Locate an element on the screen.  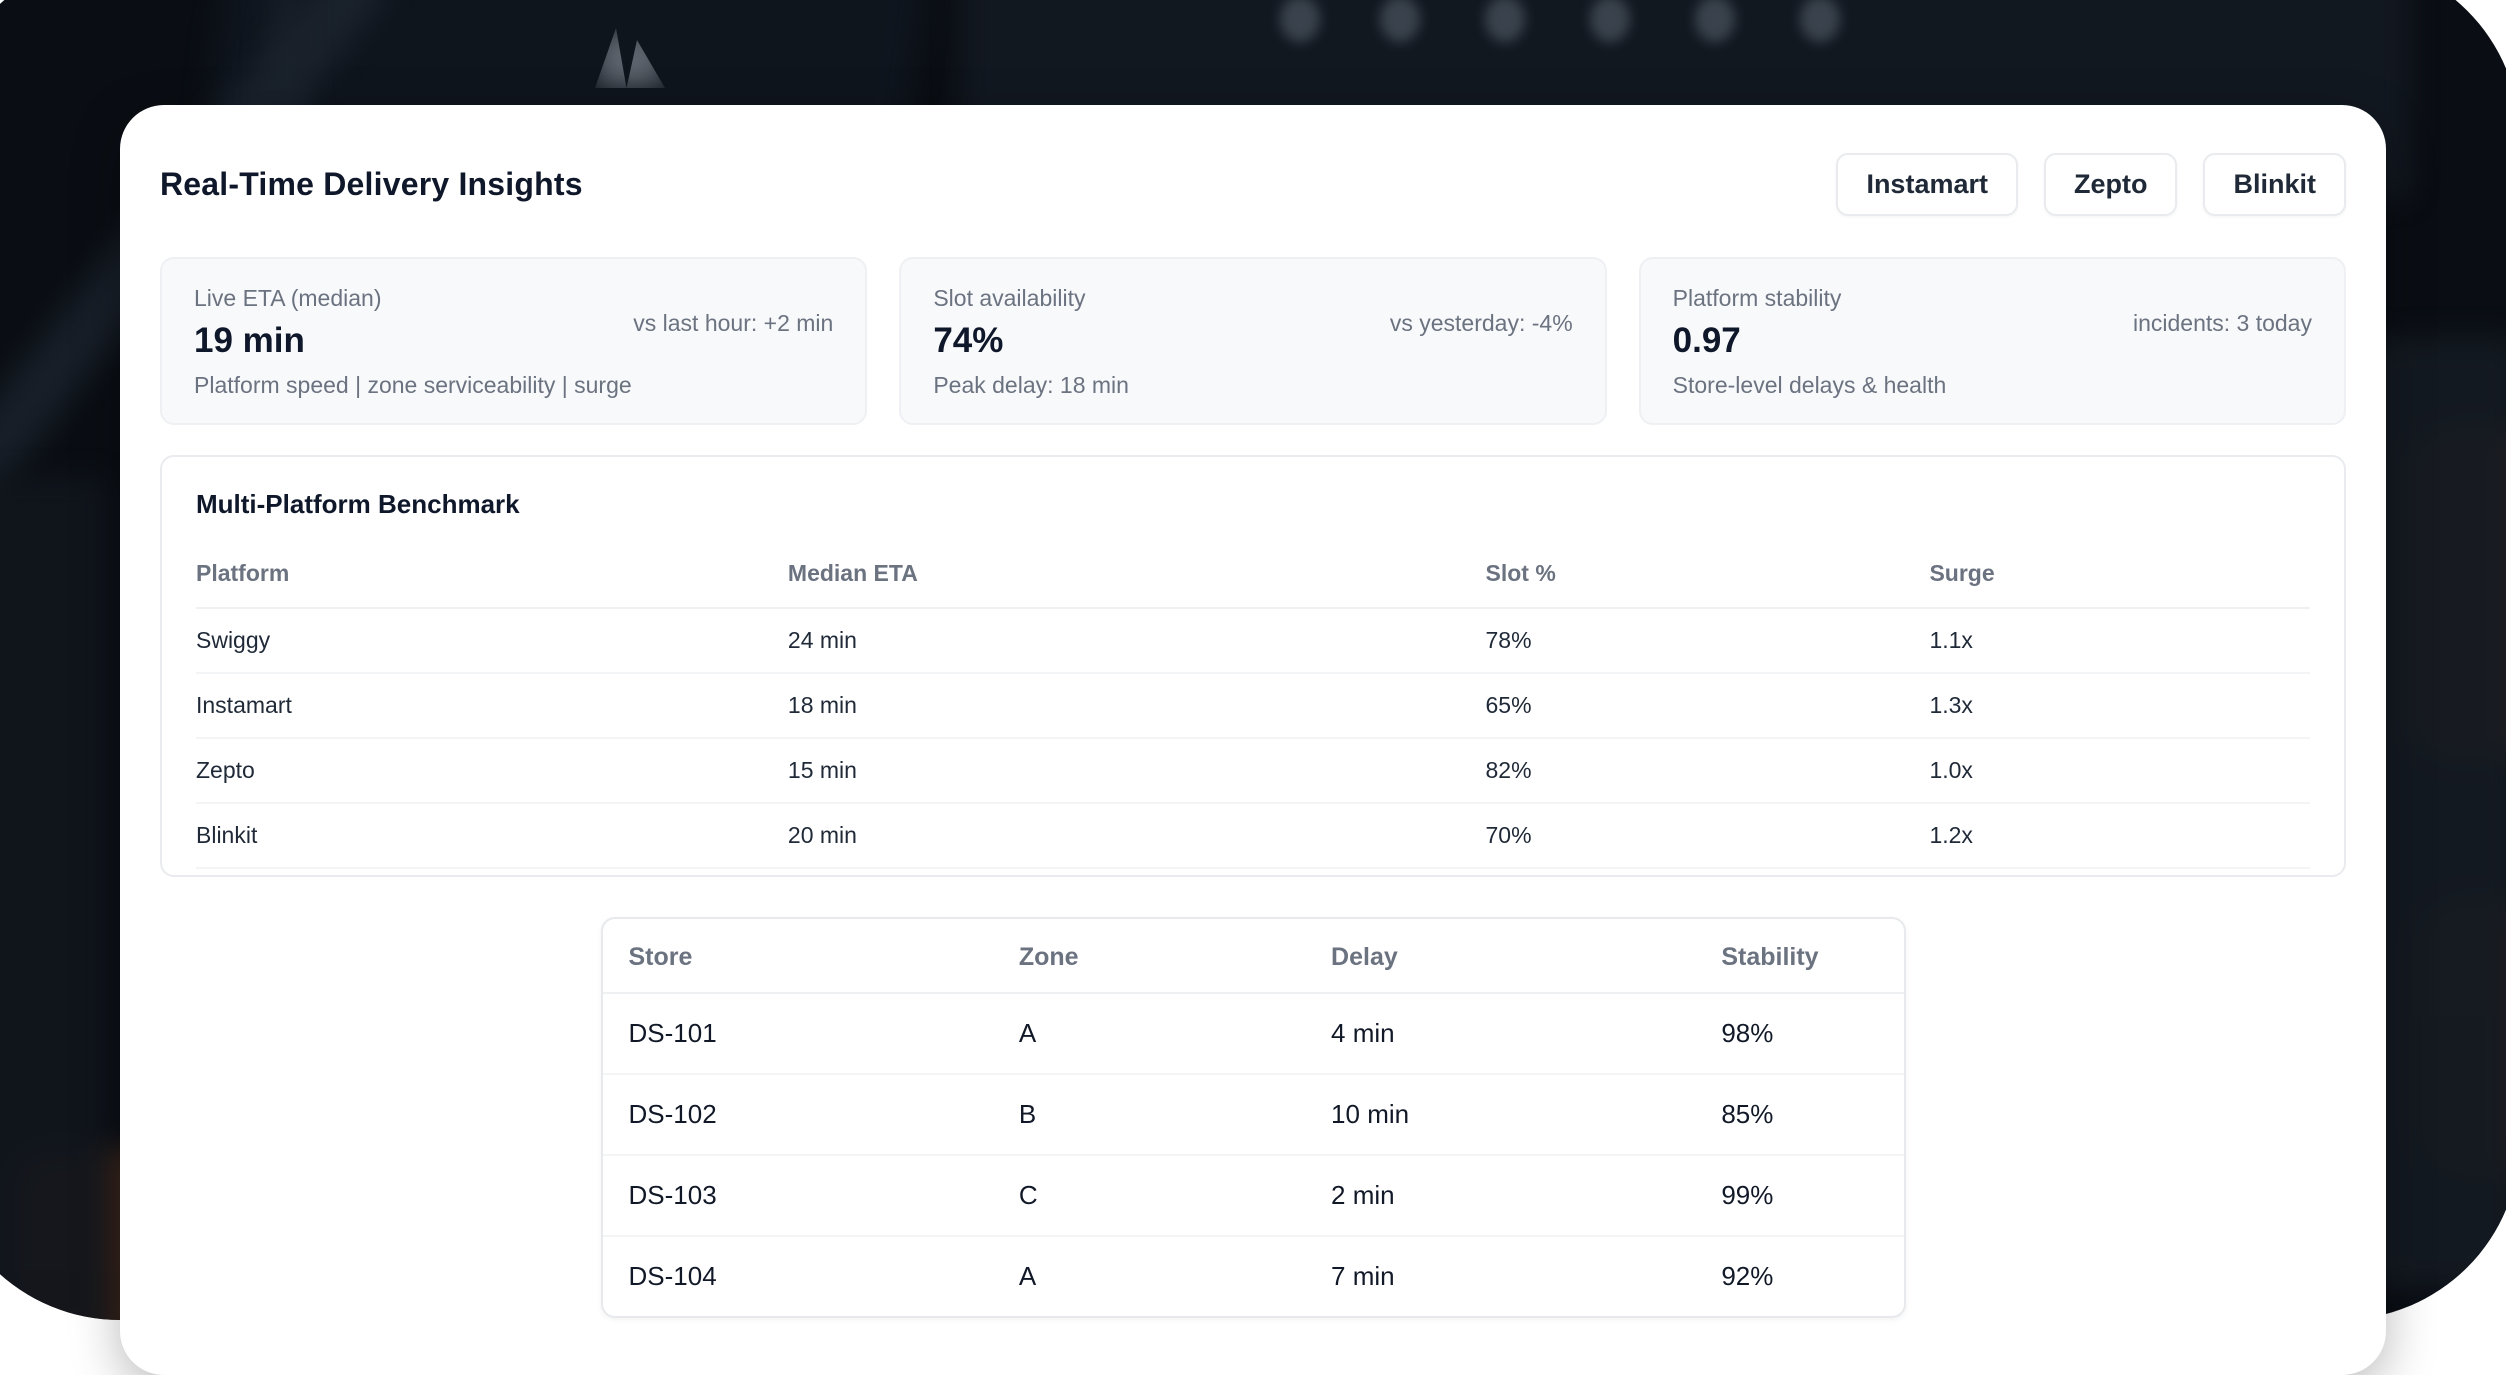
column-header: Slot % is located at coordinates (1707, 576).